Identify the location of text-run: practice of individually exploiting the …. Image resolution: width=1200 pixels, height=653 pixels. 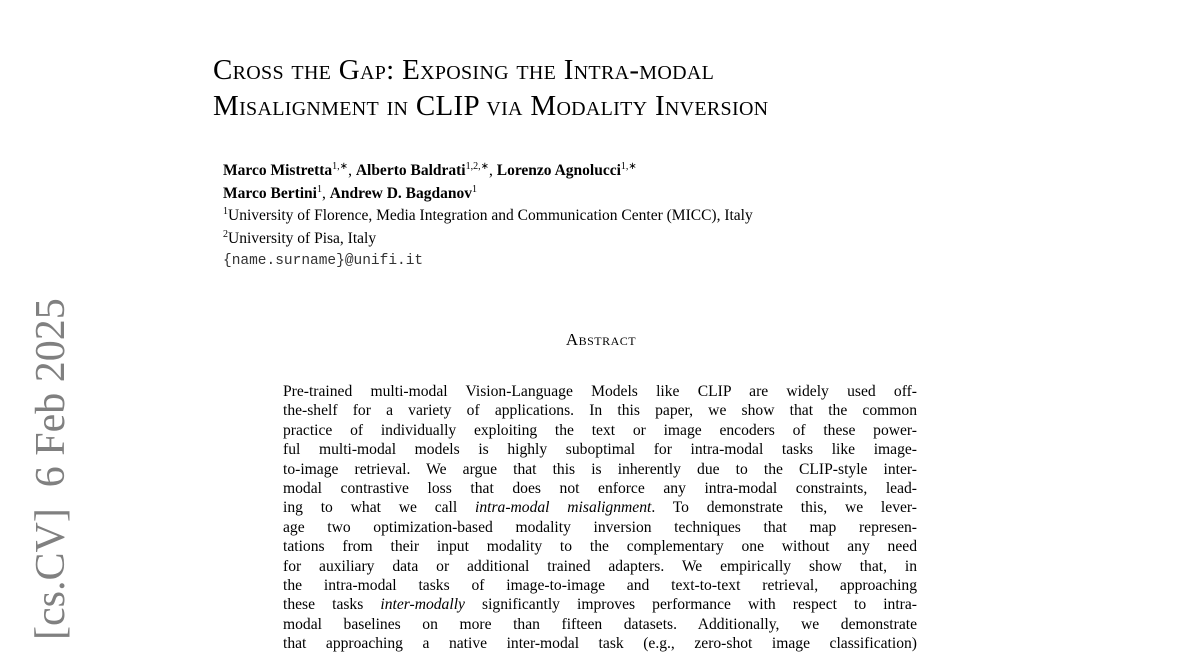
(600, 430).